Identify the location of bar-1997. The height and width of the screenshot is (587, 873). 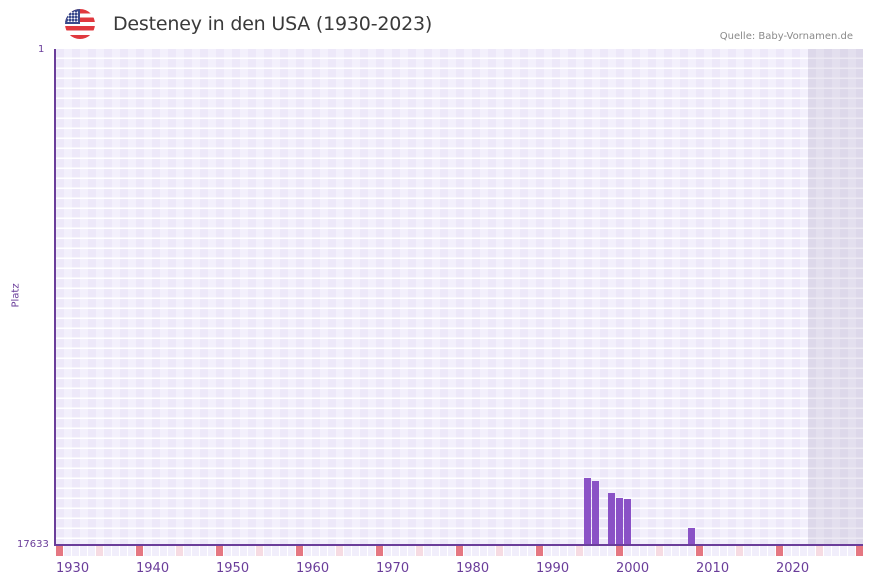
(595, 513).